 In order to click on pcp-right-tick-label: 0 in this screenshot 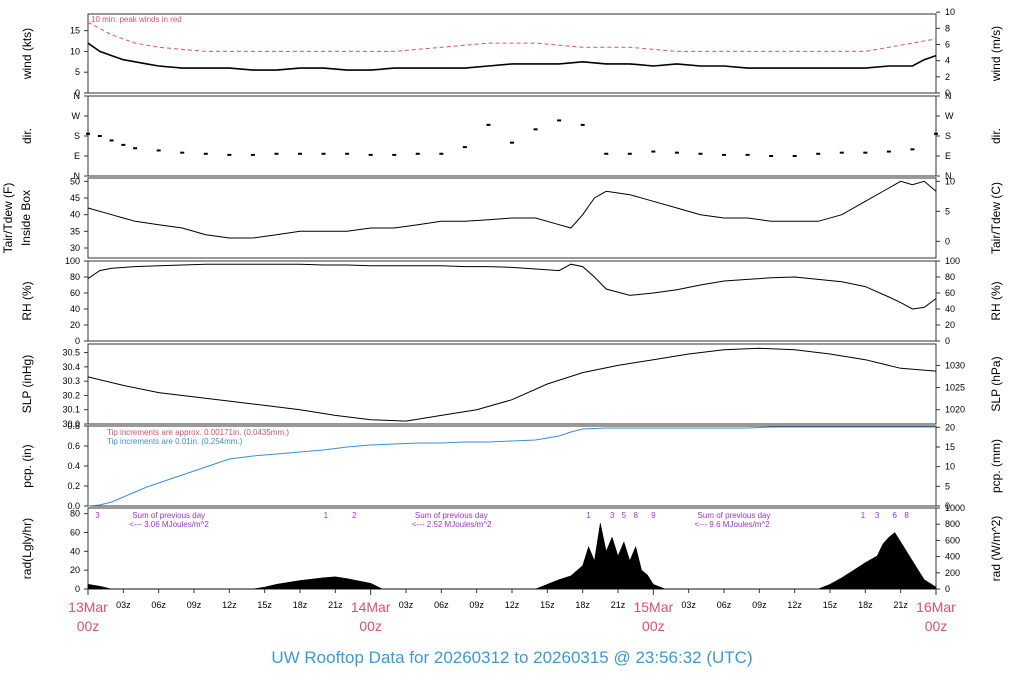, I will do `click(947, 506)`.